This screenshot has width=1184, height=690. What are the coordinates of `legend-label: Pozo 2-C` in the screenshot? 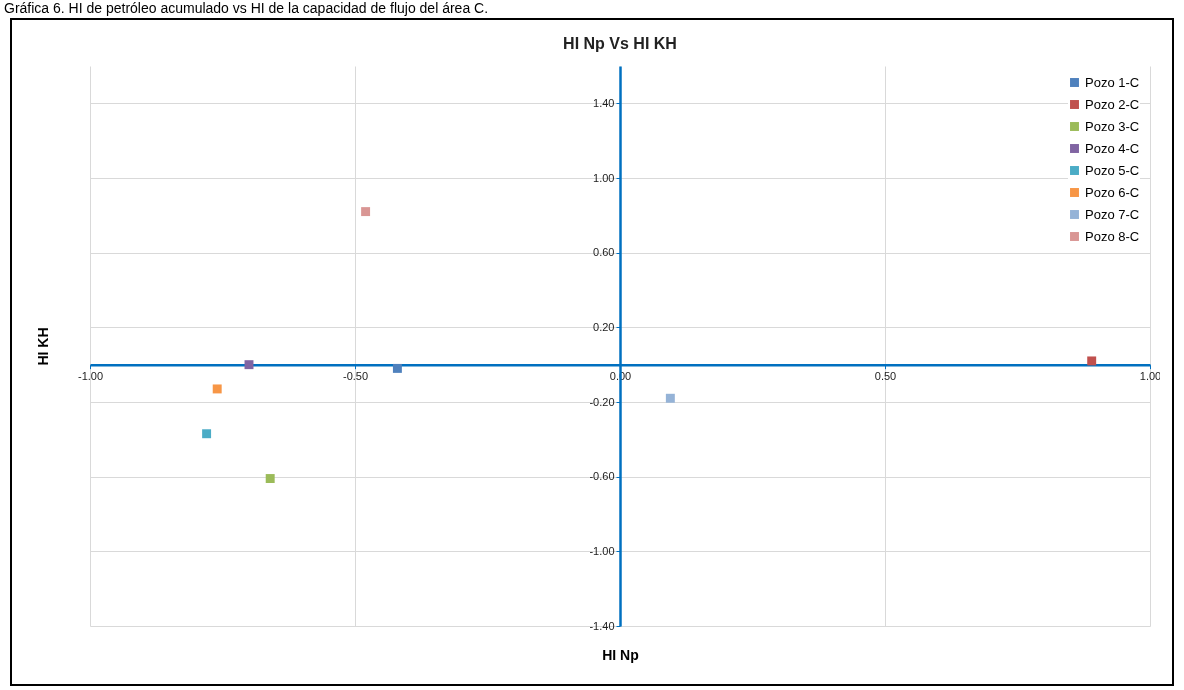 It's located at (1112, 104).